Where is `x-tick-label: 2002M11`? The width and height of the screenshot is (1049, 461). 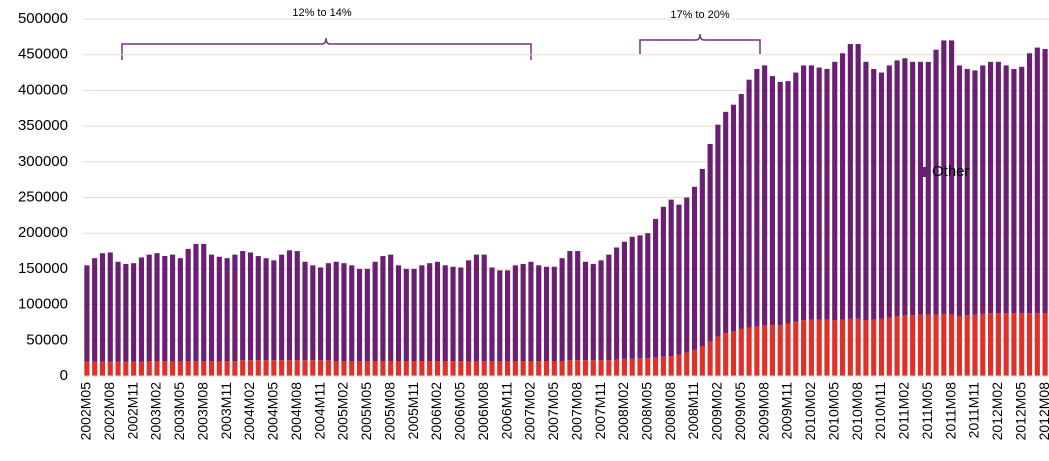
x-tick-label: 2002M11 is located at coordinates (132, 411).